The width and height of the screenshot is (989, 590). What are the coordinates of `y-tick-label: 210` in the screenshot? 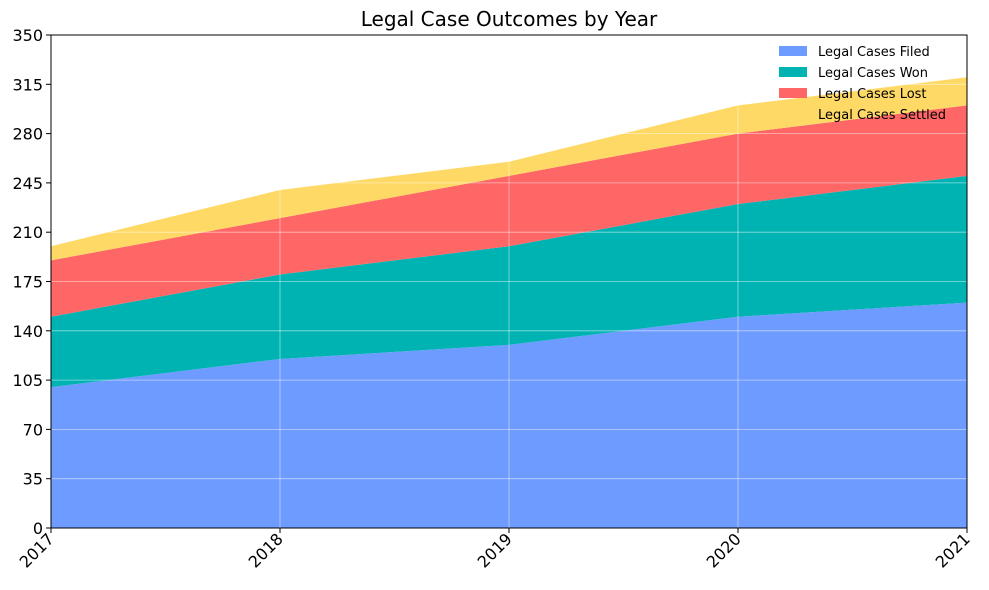 It's located at (27, 232).